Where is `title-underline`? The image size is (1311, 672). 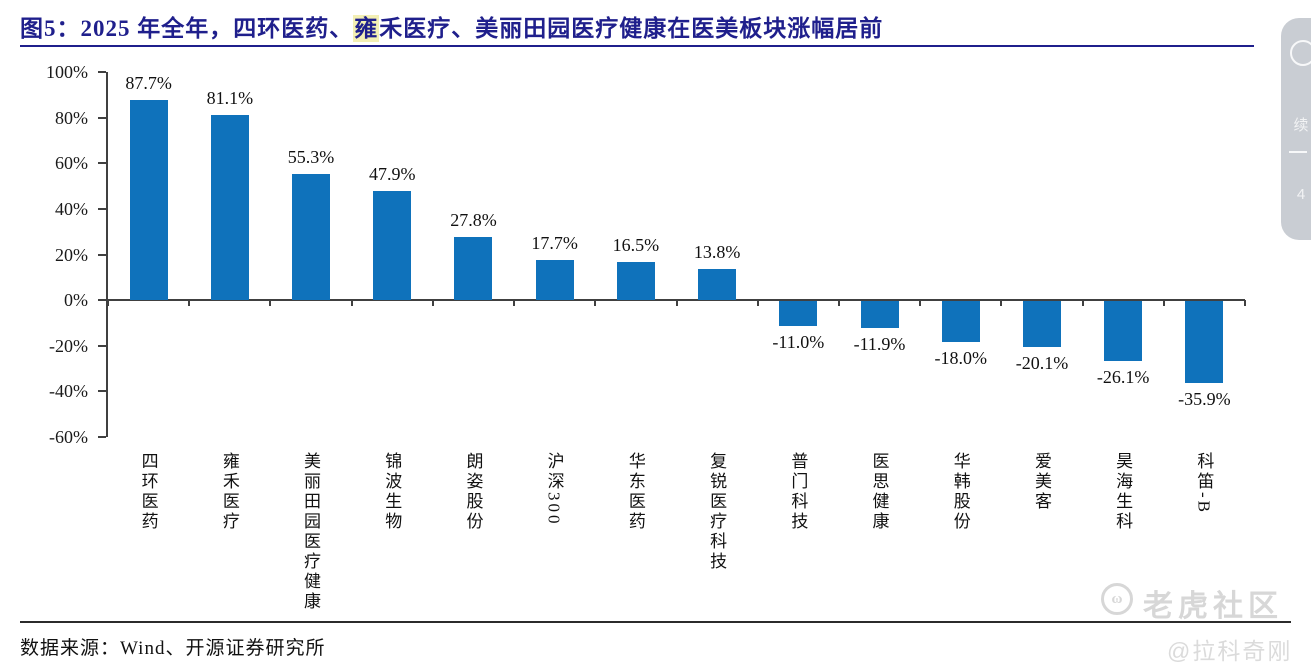
title-underline is located at coordinates (637, 46).